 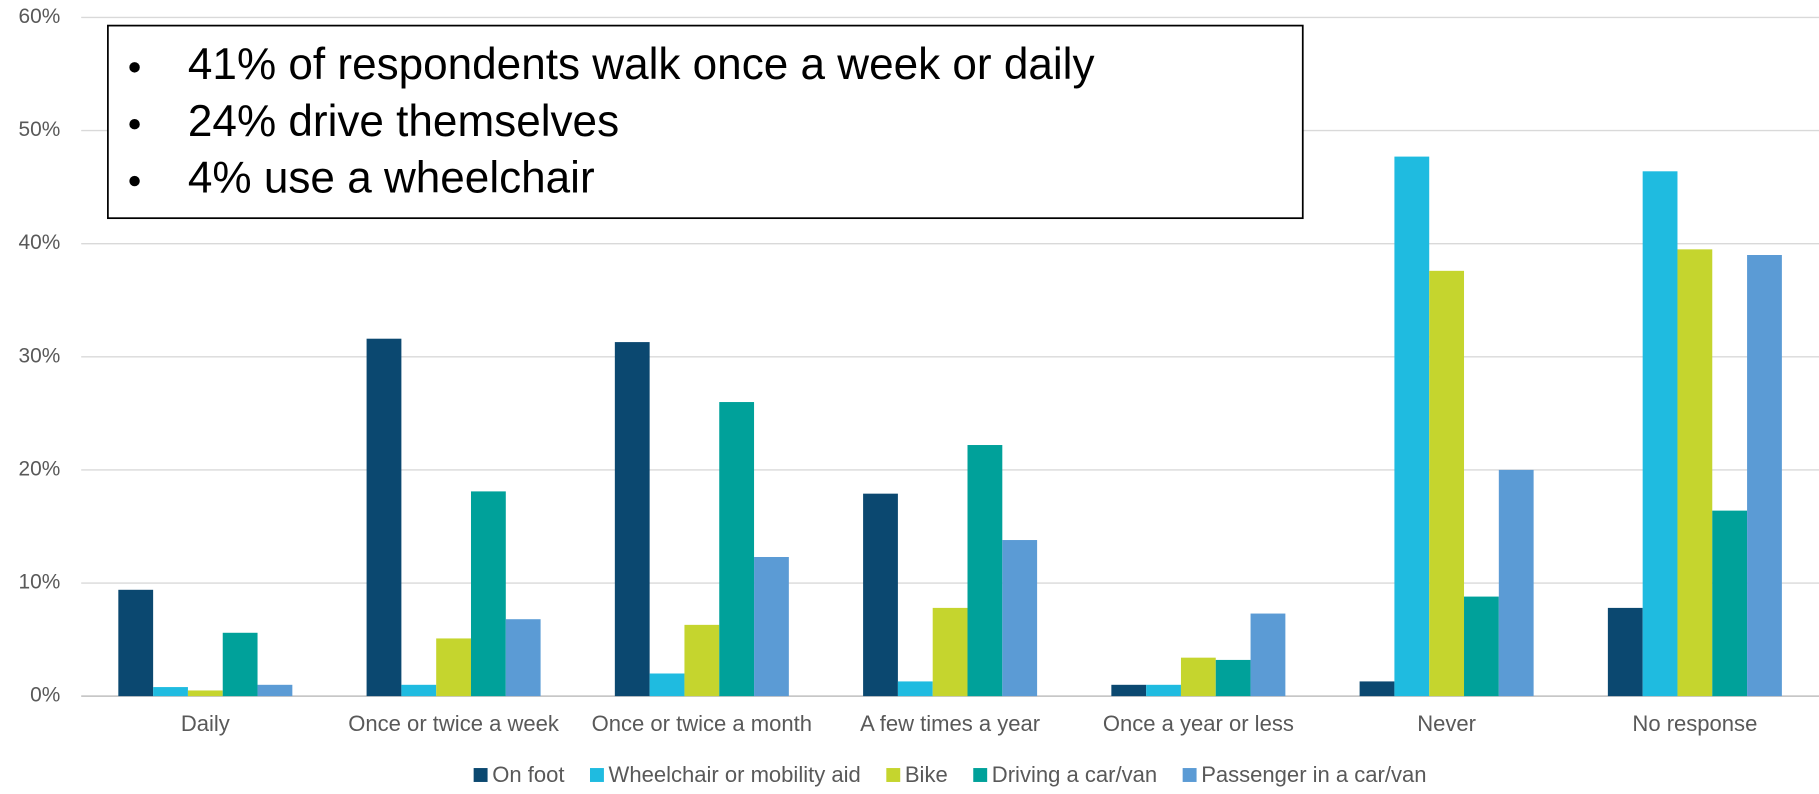 I want to click on legend-label: Passenger in a car/van, so click(x=1313, y=774).